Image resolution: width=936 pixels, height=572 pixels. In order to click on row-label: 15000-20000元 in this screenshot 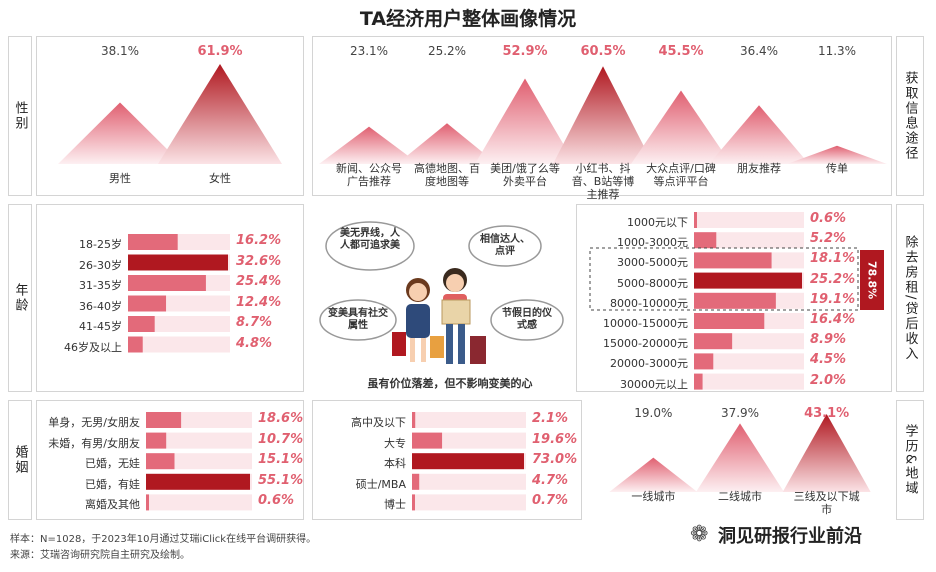, I will do `click(645, 344)`.